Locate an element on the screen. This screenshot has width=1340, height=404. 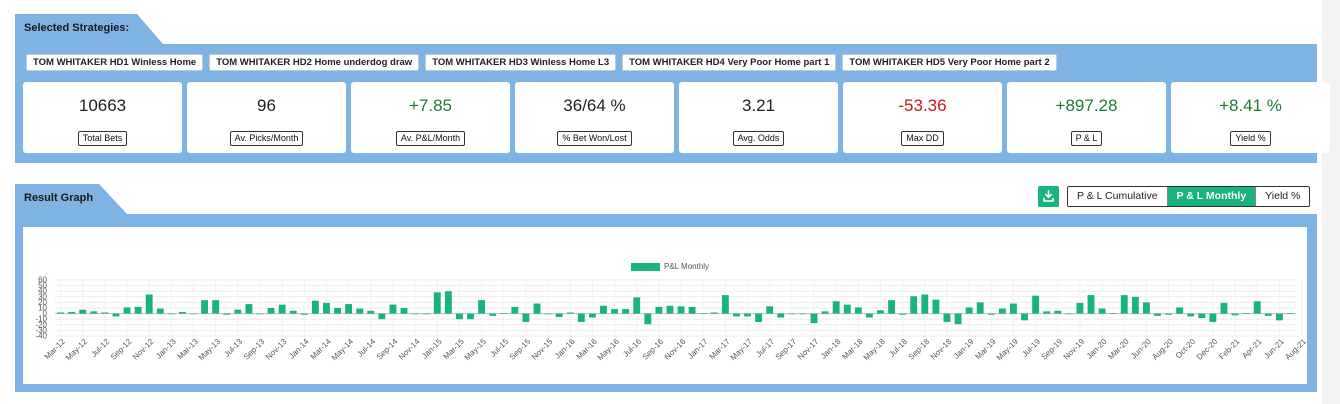
x-tick-label: Jun-21 is located at coordinates (1274, 349).